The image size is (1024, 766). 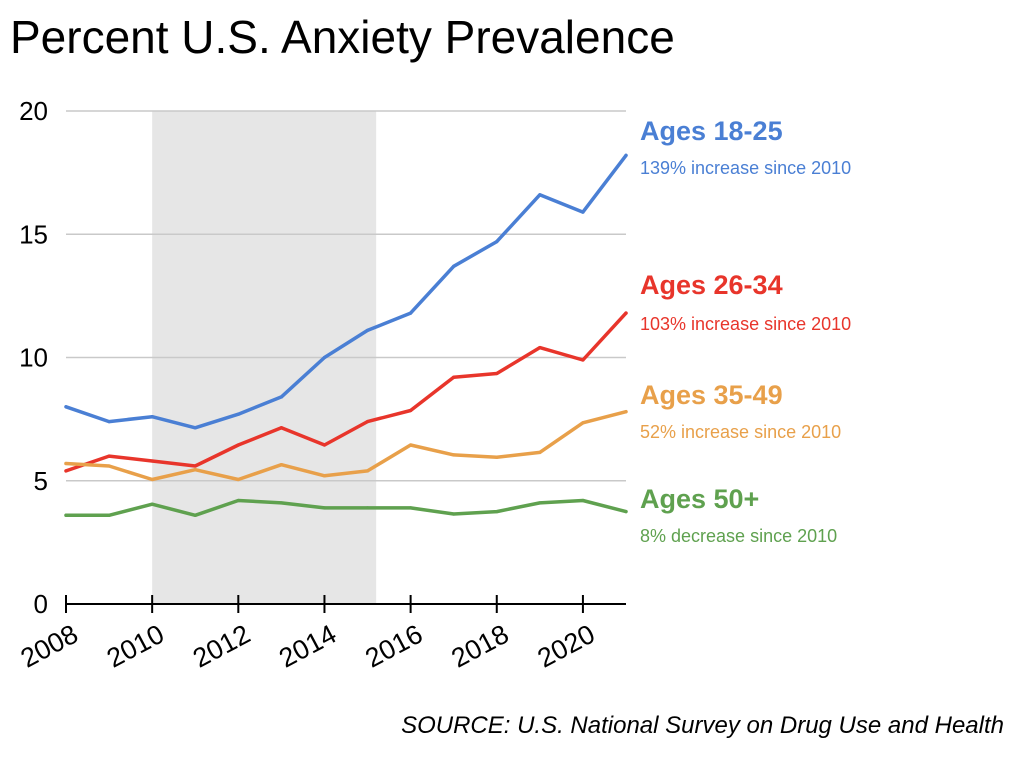 I want to click on point-ages-50-plus-2021, so click(x=626, y=511).